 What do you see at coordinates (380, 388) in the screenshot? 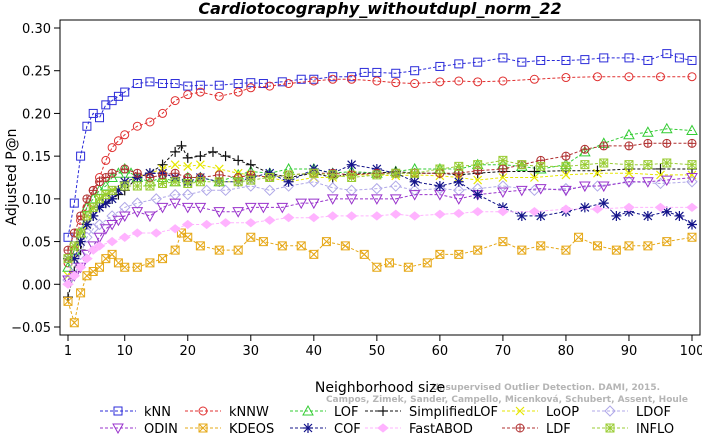
I see `x-axis-label: Neighborhood size` at bounding box center [380, 388].